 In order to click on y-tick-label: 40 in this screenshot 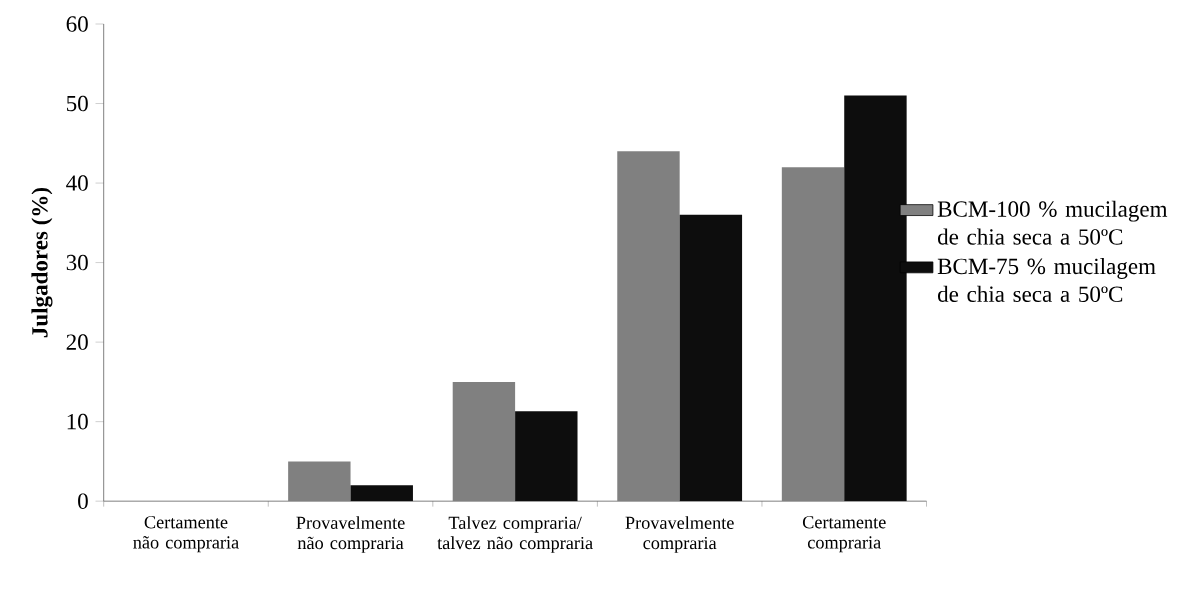, I will do `click(77, 183)`.